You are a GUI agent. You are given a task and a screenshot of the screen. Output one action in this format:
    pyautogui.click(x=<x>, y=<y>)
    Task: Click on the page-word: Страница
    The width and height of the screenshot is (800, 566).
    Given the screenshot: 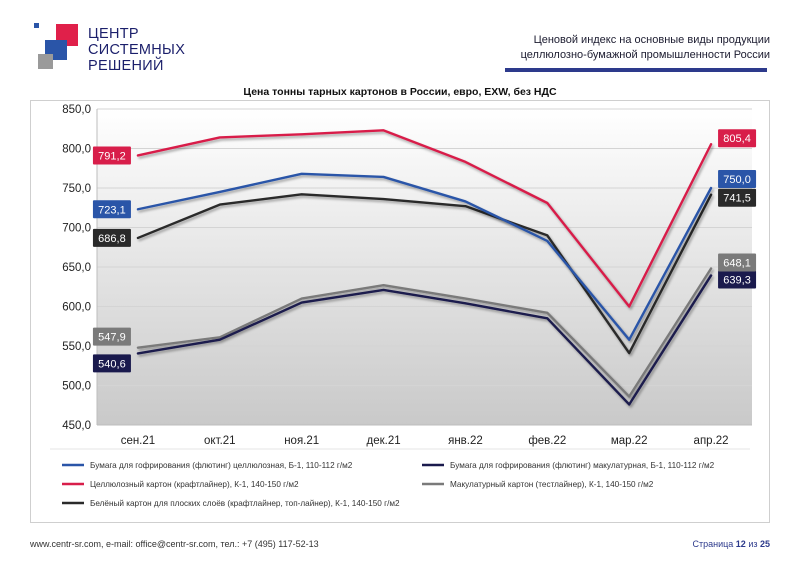 What is the action you would take?
    pyautogui.click(x=713, y=544)
    